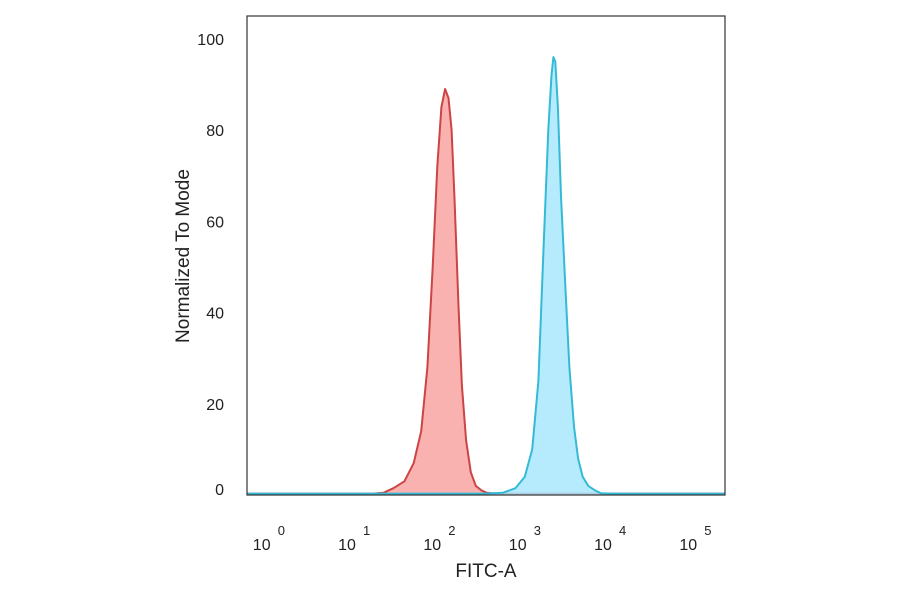  Describe the element at coordinates (219, 490) in the screenshot. I see `y-tick-label: 0` at that location.